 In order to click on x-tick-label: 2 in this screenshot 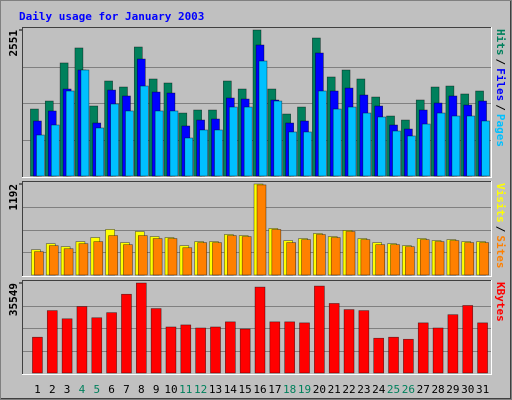, I will do `click(52, 389)`.